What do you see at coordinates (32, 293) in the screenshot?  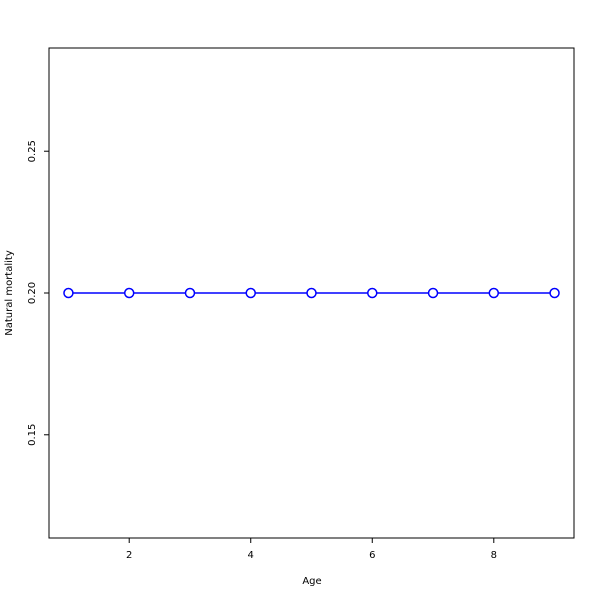 I see `y-tick-label: 0.20` at bounding box center [32, 293].